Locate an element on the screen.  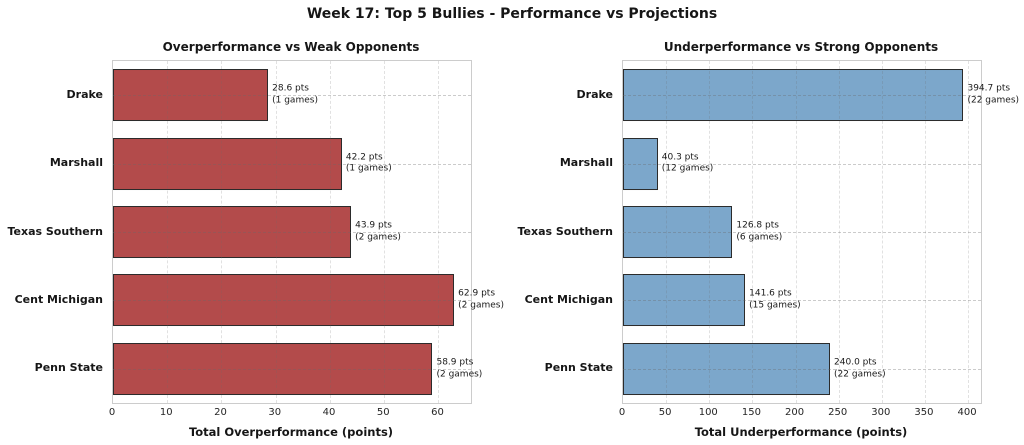
x-tick-label: 400 is located at coordinates (967, 412).